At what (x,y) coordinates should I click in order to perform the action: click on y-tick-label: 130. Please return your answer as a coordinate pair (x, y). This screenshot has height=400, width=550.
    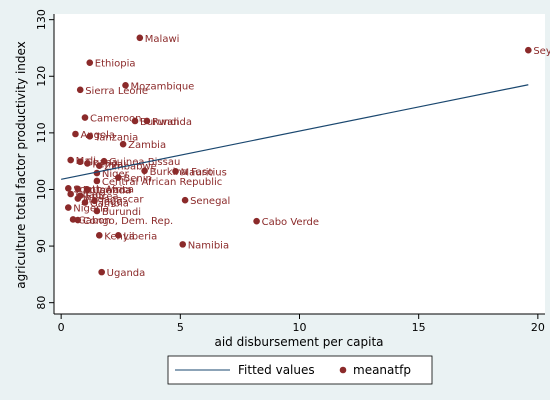
    Looking at the image, I should click on (41, 19).